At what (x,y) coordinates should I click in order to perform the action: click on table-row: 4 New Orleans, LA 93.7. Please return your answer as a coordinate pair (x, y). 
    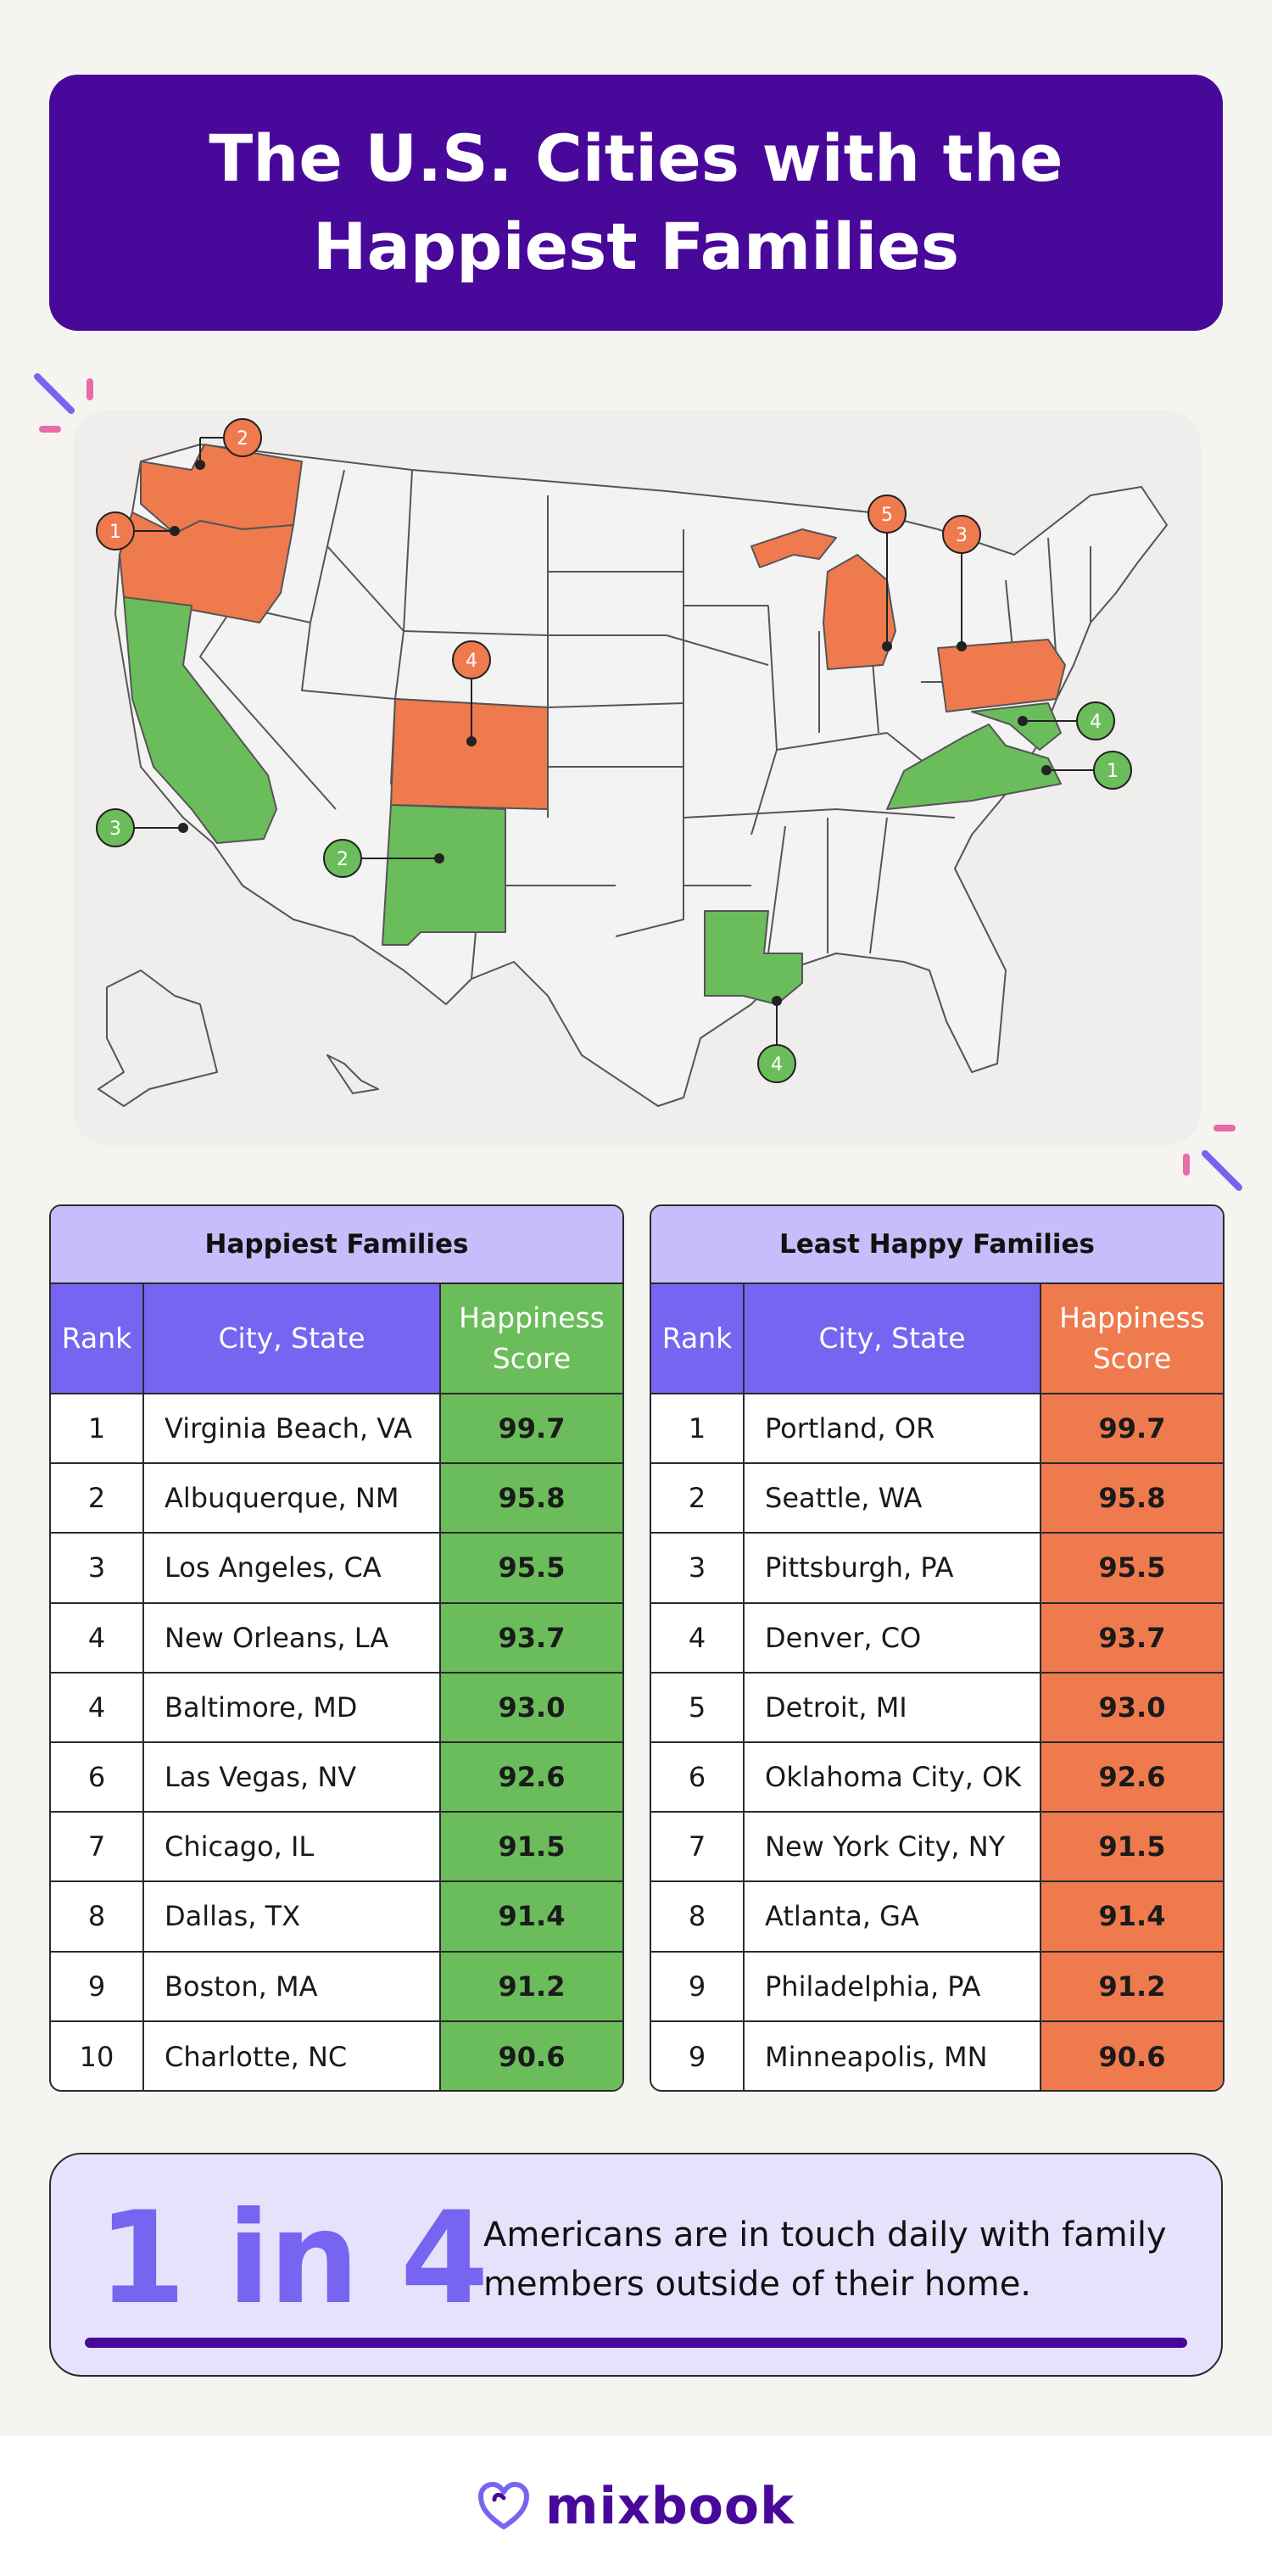
    Looking at the image, I should click on (336, 1638).